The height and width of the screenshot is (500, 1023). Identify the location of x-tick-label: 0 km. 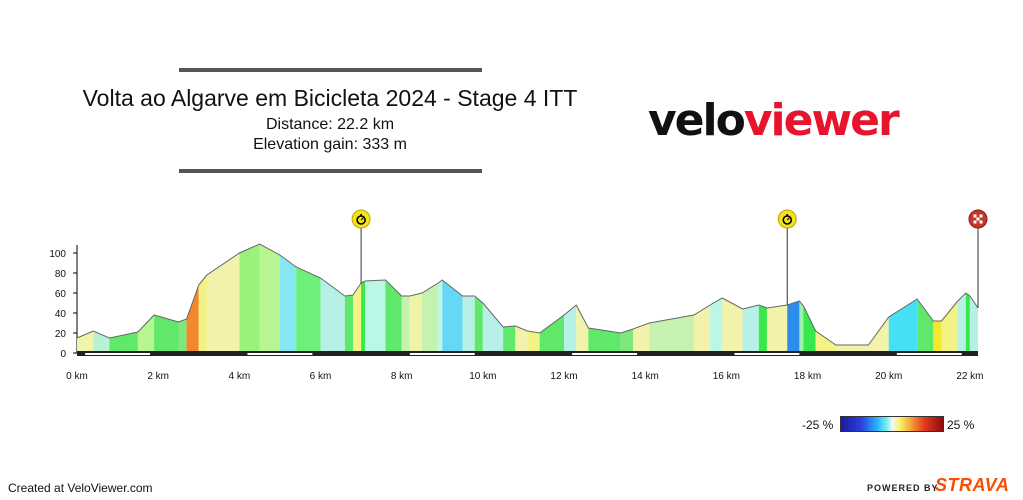
(77, 376).